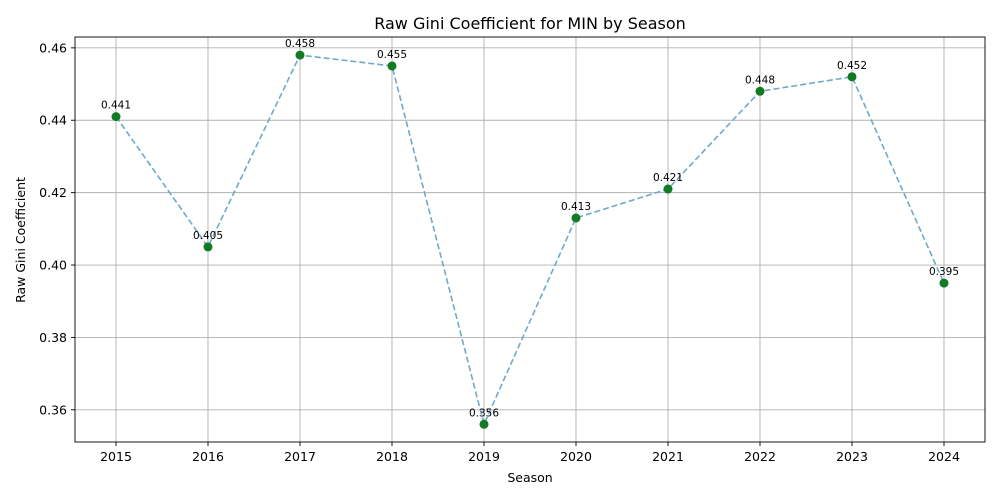 The image size is (1000, 500). What do you see at coordinates (53, 409) in the screenshot?
I see `y-tick-label: 0.36` at bounding box center [53, 409].